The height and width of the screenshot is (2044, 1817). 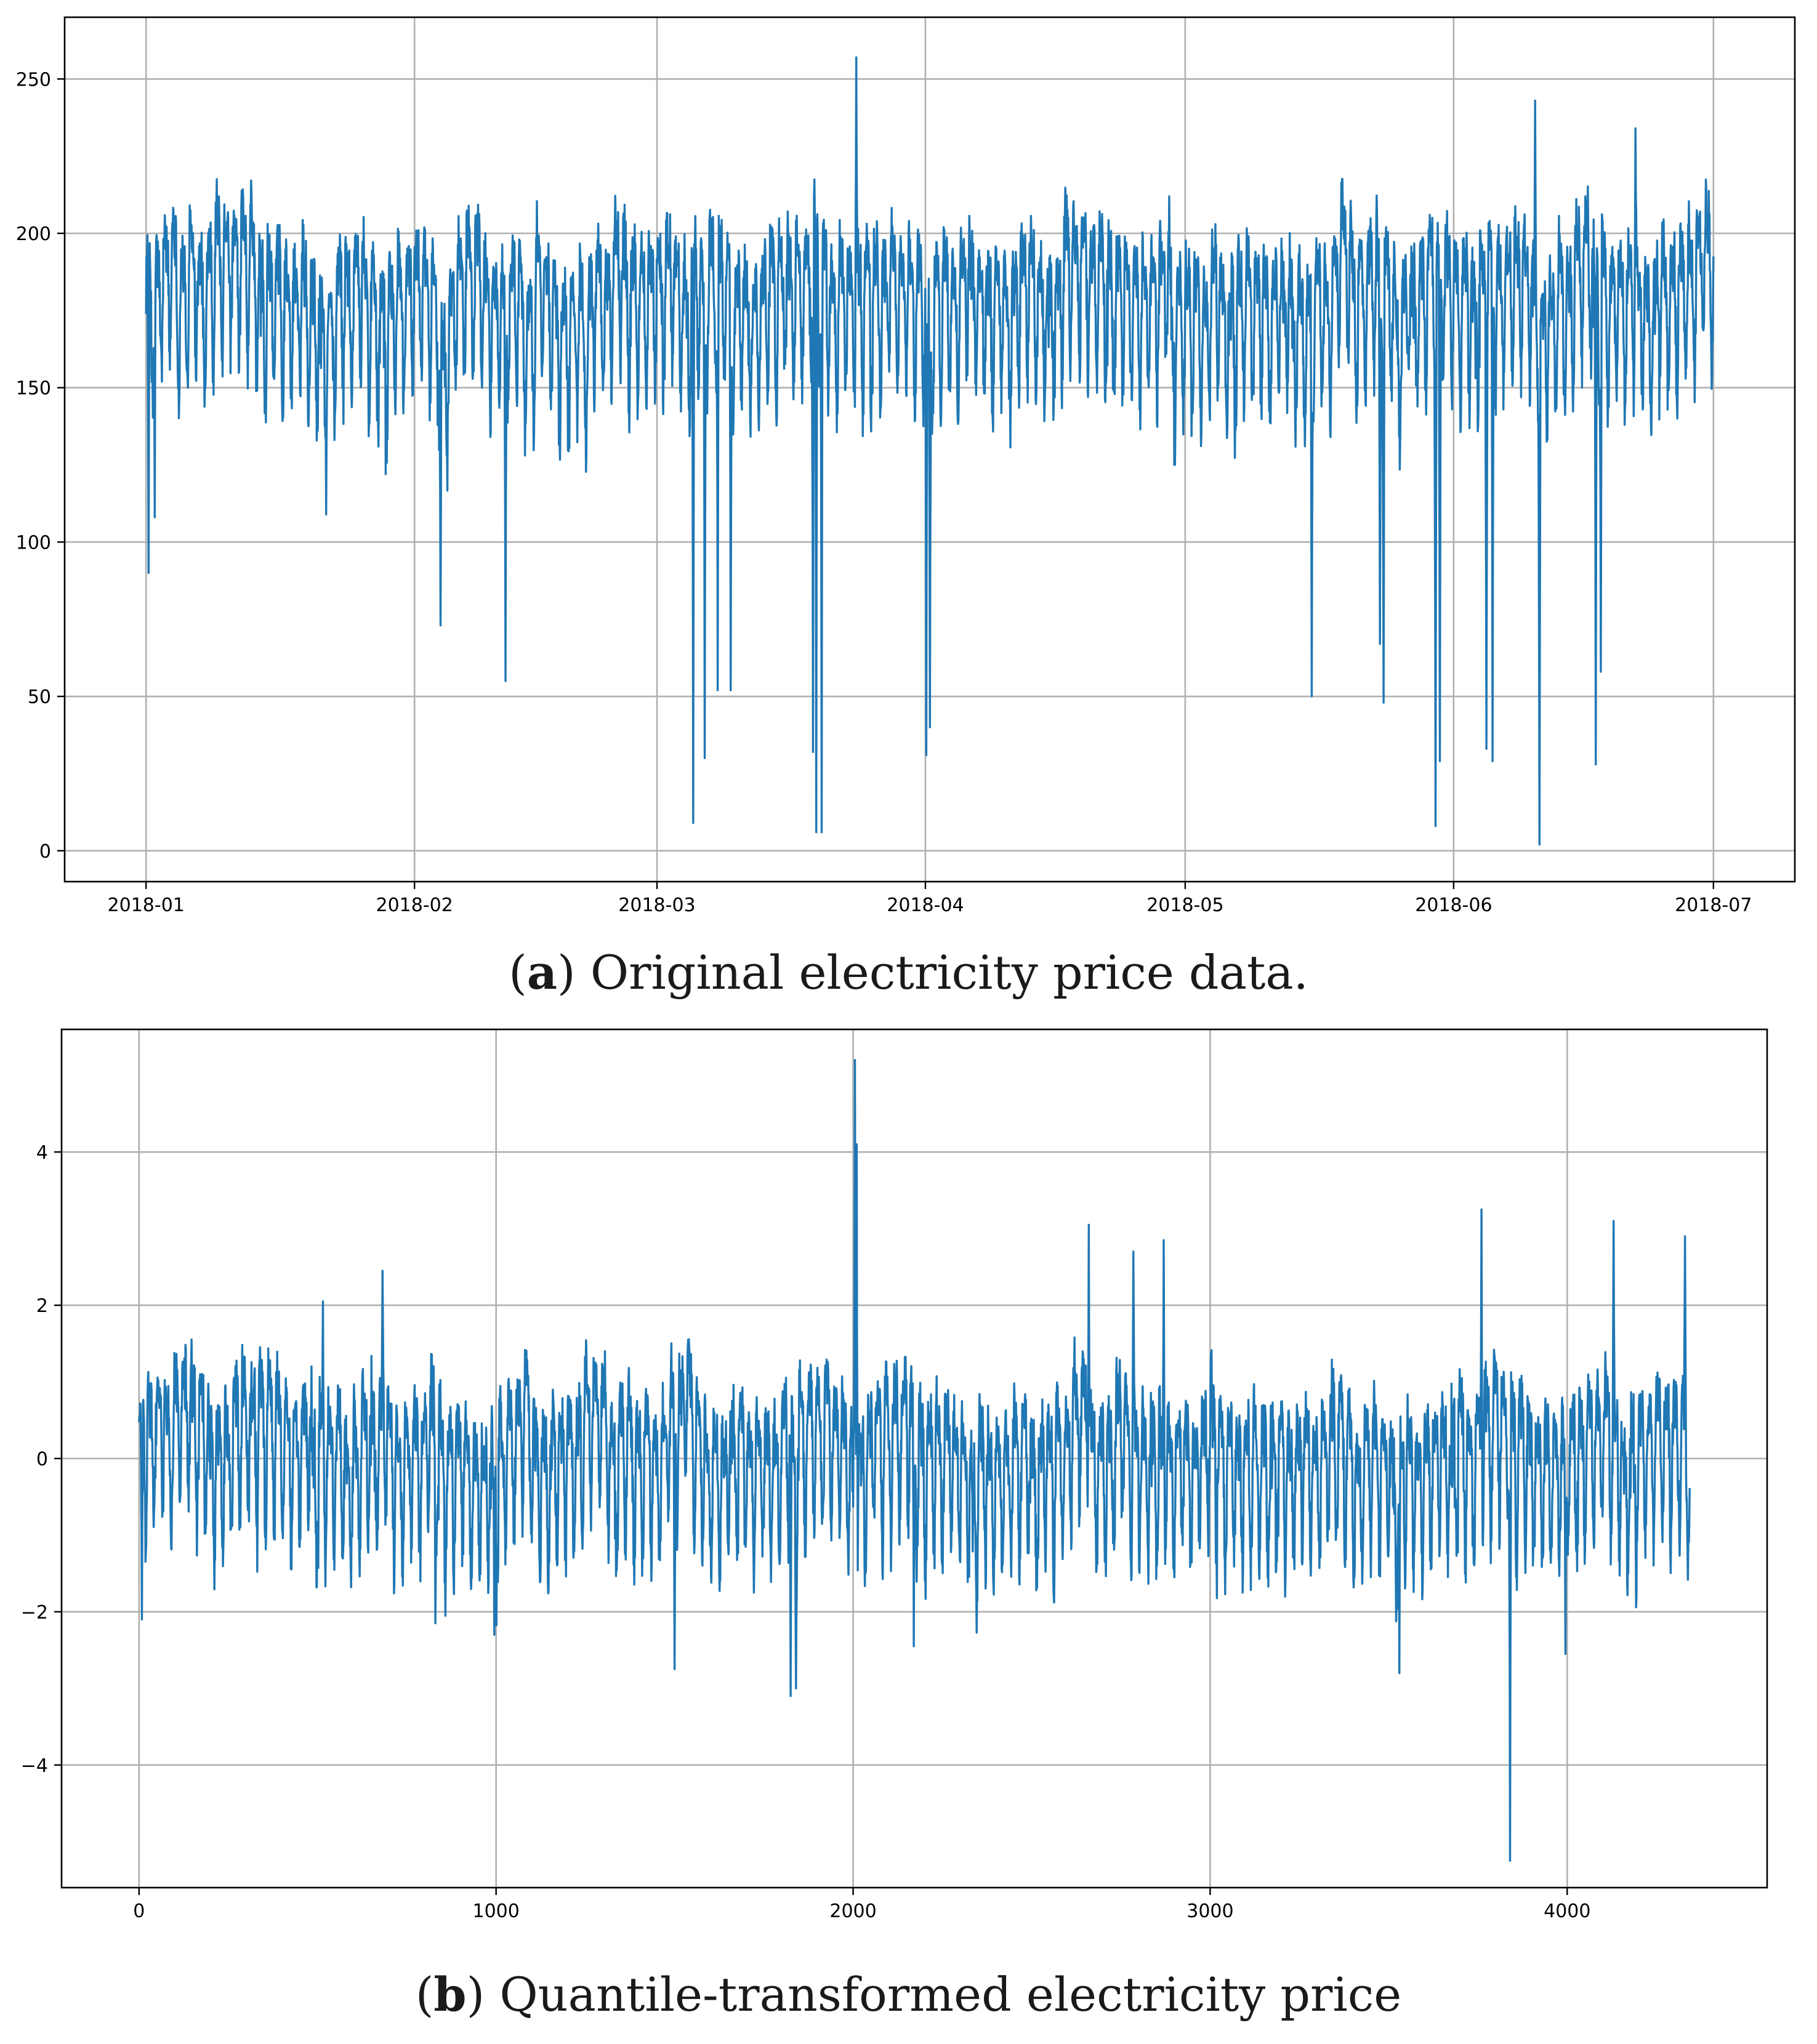 I want to click on x-tick-label: 2000, so click(x=852, y=1911).